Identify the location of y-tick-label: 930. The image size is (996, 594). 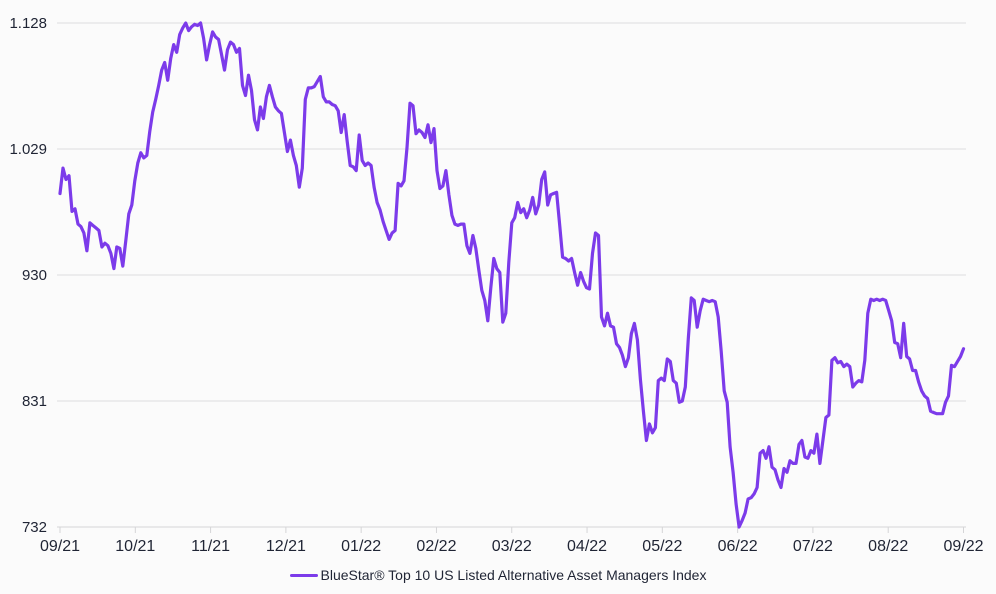
(34, 275).